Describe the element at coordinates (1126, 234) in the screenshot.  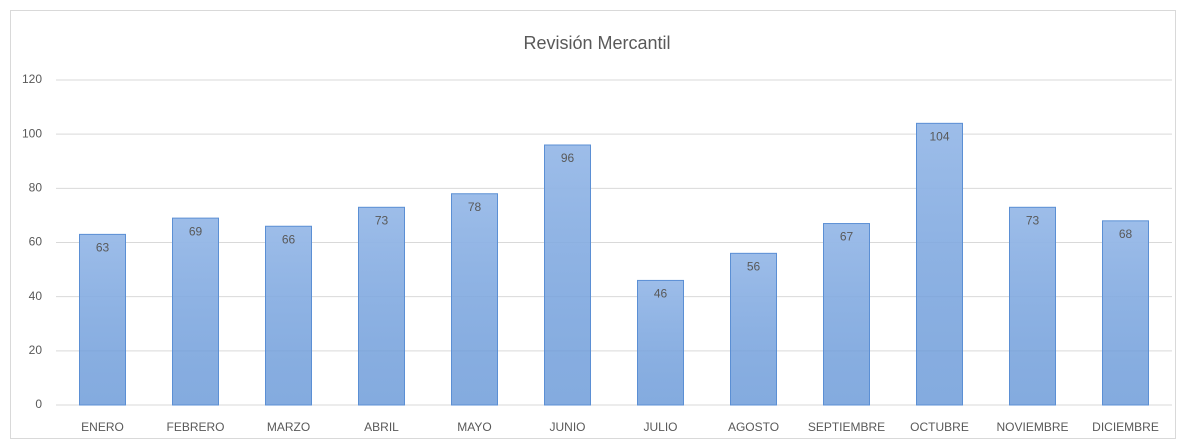
I see `data-label: 68` at that location.